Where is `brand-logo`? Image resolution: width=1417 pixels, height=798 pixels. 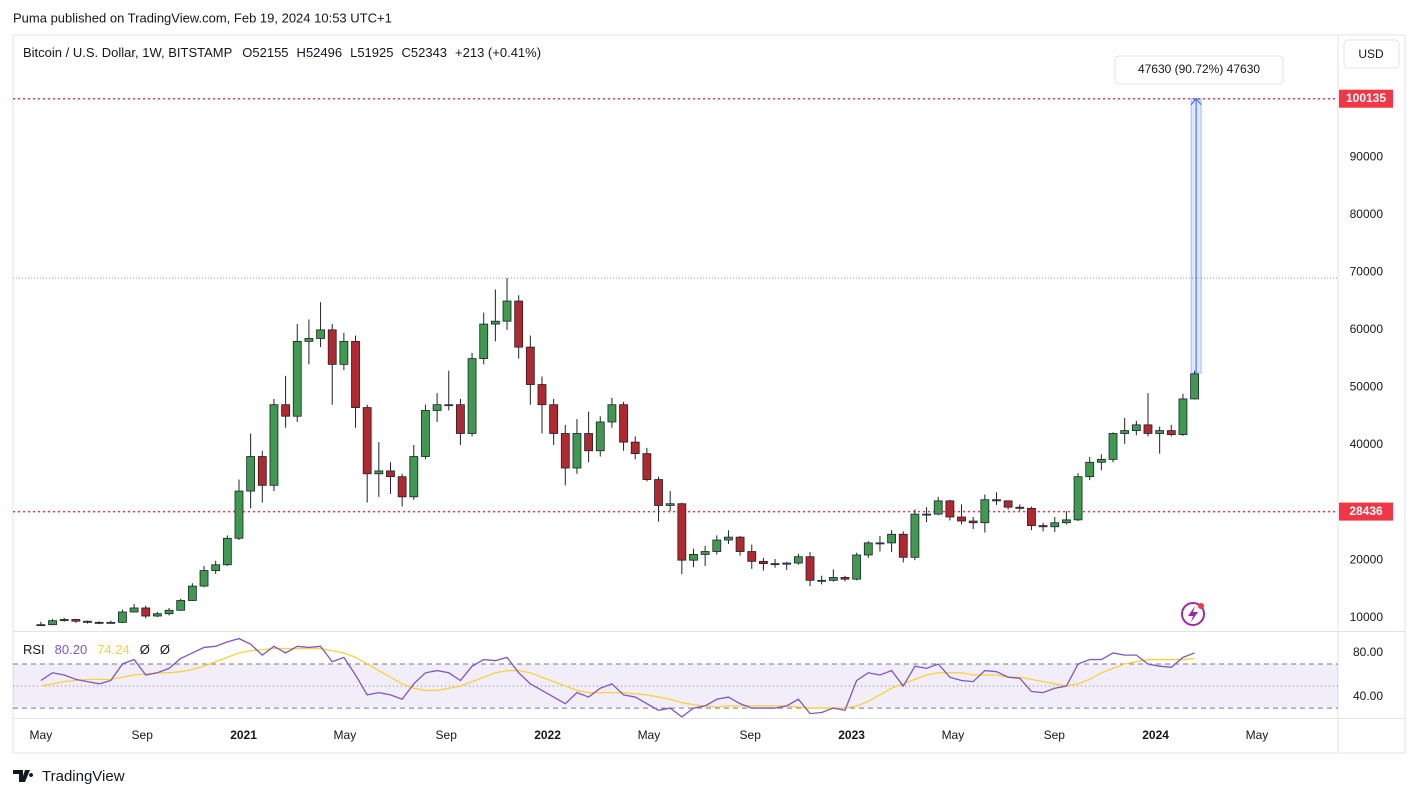
brand-logo is located at coordinates (23, 776).